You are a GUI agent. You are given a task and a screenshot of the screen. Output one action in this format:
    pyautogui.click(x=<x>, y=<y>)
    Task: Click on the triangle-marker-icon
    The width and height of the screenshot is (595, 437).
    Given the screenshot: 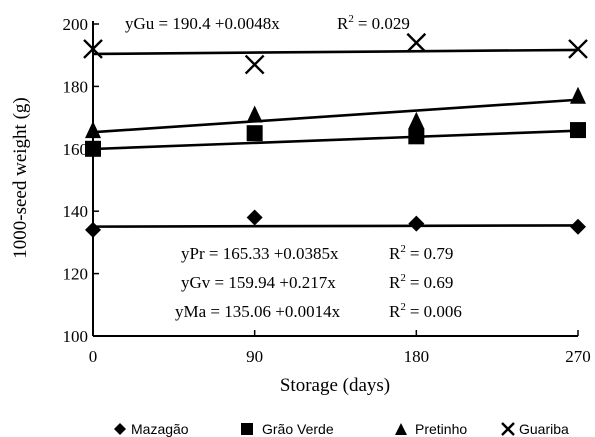 What is the action you would take?
    pyautogui.click(x=401, y=429)
    